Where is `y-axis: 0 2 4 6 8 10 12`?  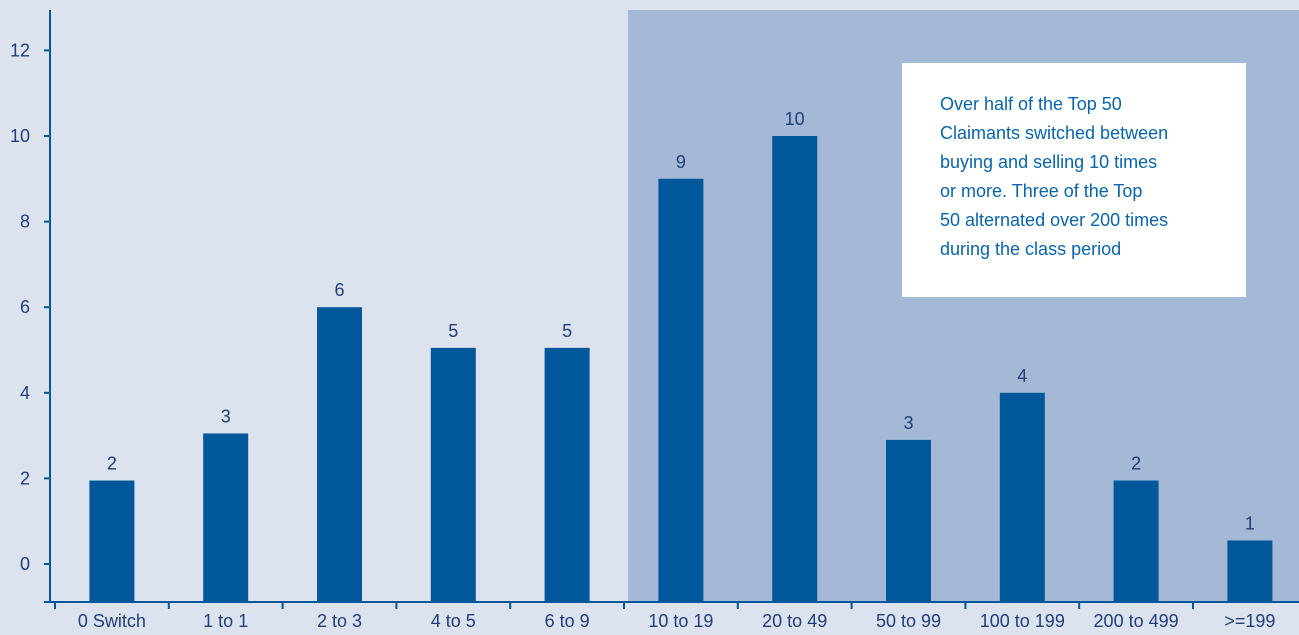 y-axis: 0 2 4 6 8 10 12 is located at coordinates (30, 306).